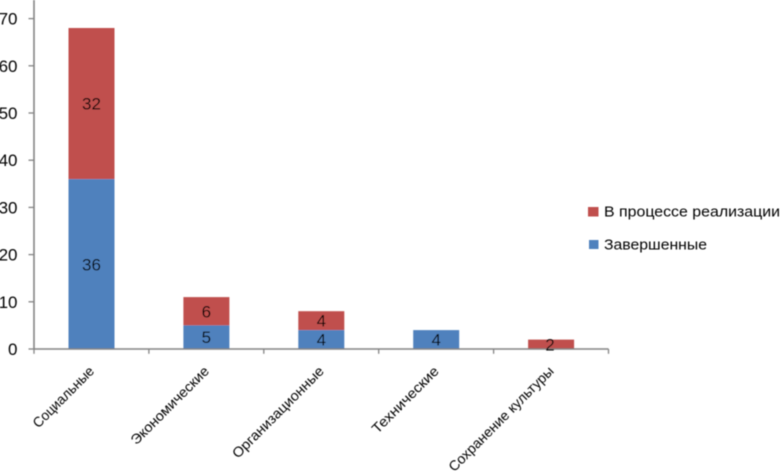 The width and height of the screenshot is (782, 474). Describe the element at coordinates (9, 207) in the screenshot. I see `svg-text: 30` at that location.